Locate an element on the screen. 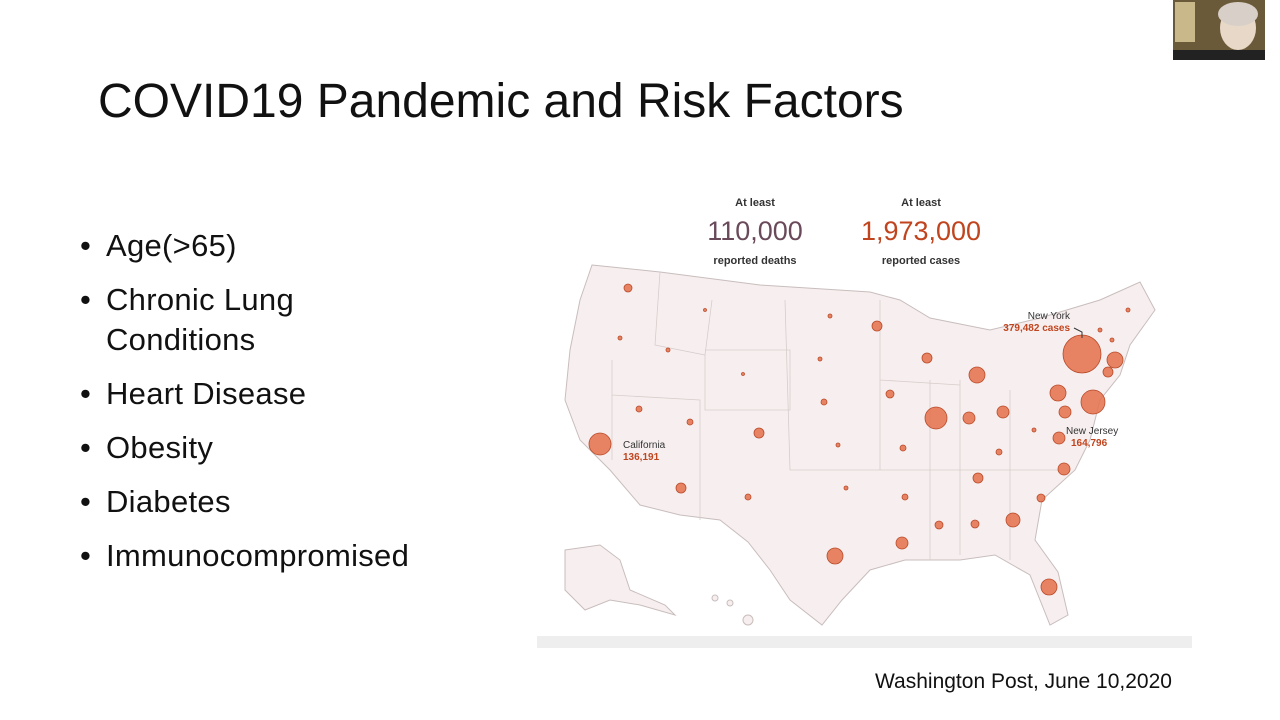  stat-label: reported cases is located at coordinates (921, 261).